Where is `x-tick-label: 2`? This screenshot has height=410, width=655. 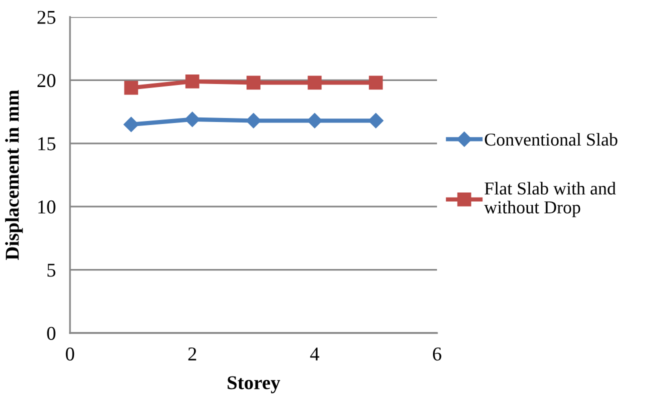
x-tick-label: 2 is located at coordinates (192, 354).